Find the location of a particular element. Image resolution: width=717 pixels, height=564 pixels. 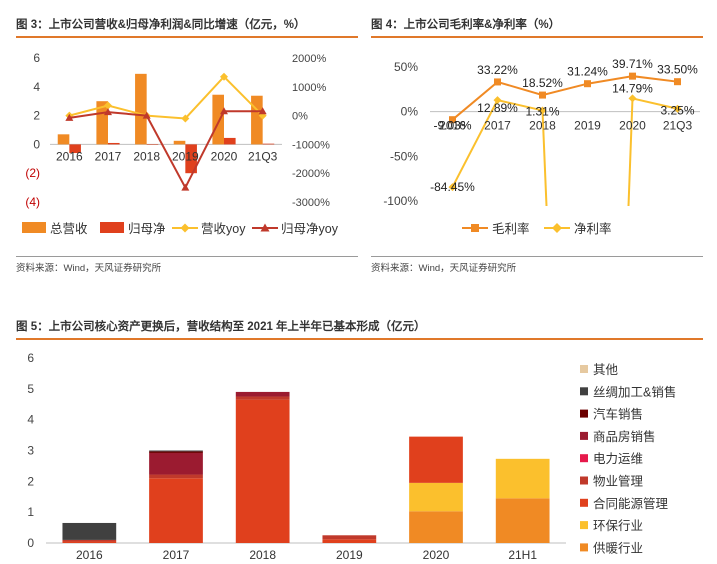

fig4-y-tick-label: -50% is located at coordinates (404, 156).